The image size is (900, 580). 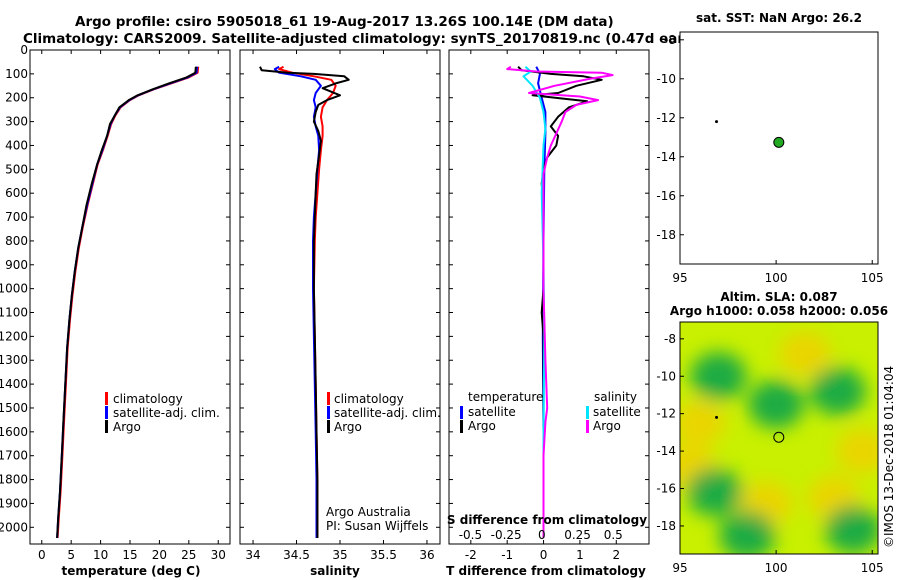 What do you see at coordinates (42, 555) in the screenshot?
I see `x-tick-label: 0` at bounding box center [42, 555].